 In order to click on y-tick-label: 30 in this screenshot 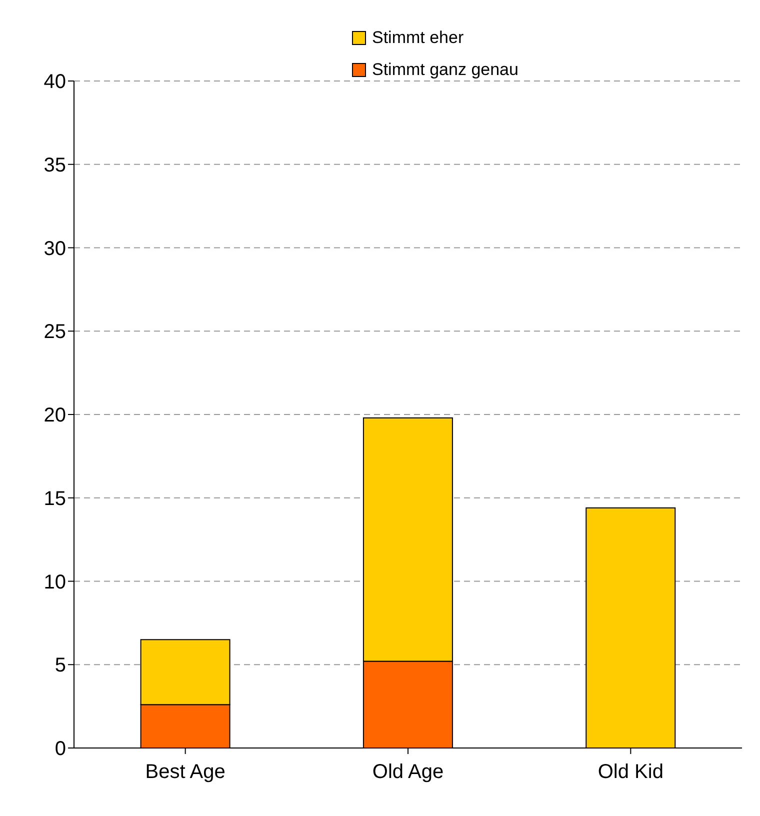, I will do `click(55, 249)`.